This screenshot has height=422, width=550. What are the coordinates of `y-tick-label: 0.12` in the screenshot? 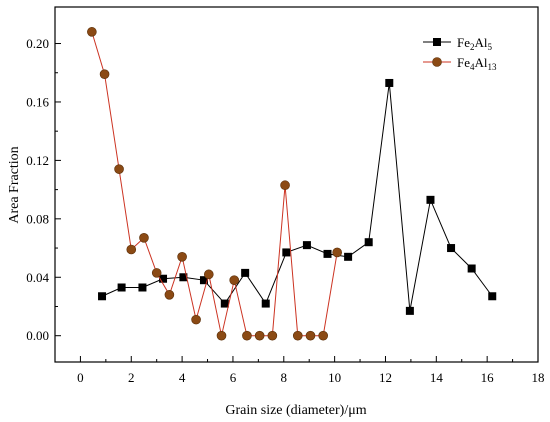 It's located at (37, 160).